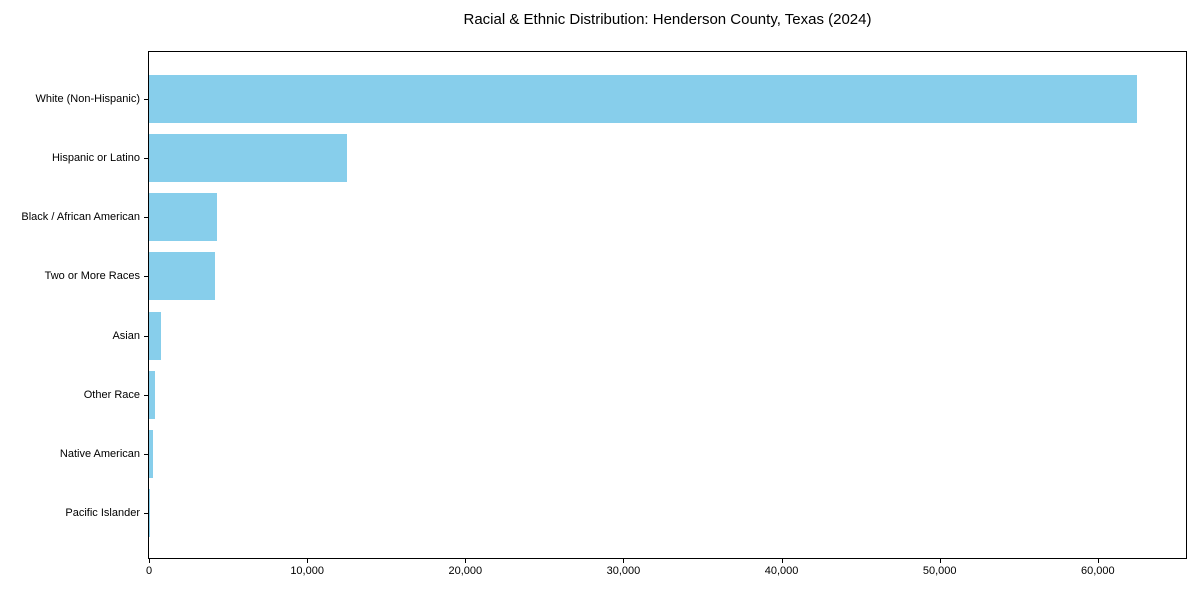 The width and height of the screenshot is (1200, 600). What do you see at coordinates (102, 513) in the screenshot?
I see `y-tick-label: Pacific Islander` at bounding box center [102, 513].